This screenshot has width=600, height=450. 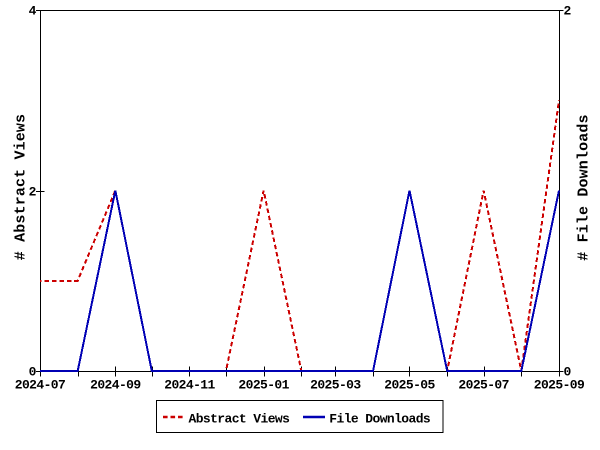 What do you see at coordinates (263, 385) in the screenshot?
I see `svg-text: 2025-01` at bounding box center [263, 385].